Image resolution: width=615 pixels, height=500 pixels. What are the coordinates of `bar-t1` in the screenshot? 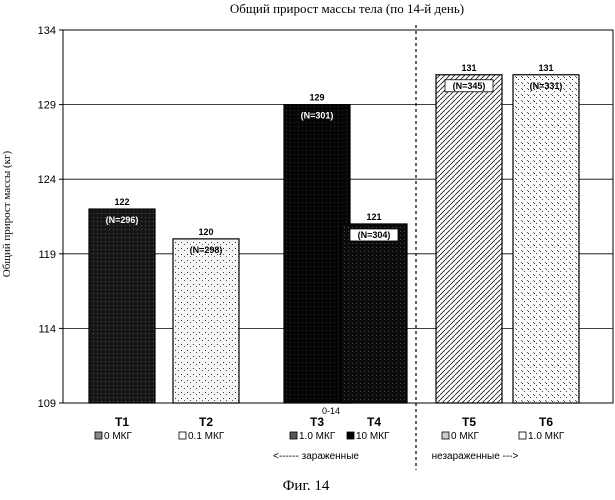 It's located at (122, 306).